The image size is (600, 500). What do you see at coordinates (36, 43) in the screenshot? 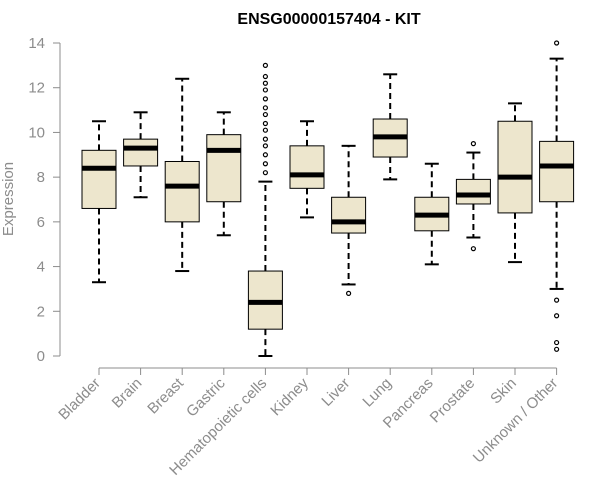
I see `y-tick-label: 14` at bounding box center [36, 43].